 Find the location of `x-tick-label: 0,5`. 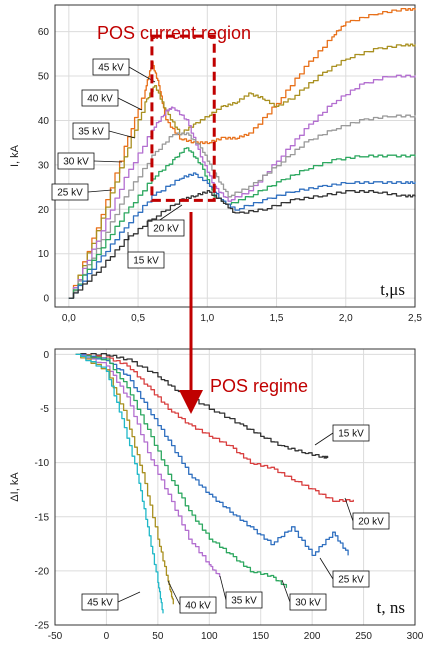

x-tick-label: 0,5 is located at coordinates (138, 318).